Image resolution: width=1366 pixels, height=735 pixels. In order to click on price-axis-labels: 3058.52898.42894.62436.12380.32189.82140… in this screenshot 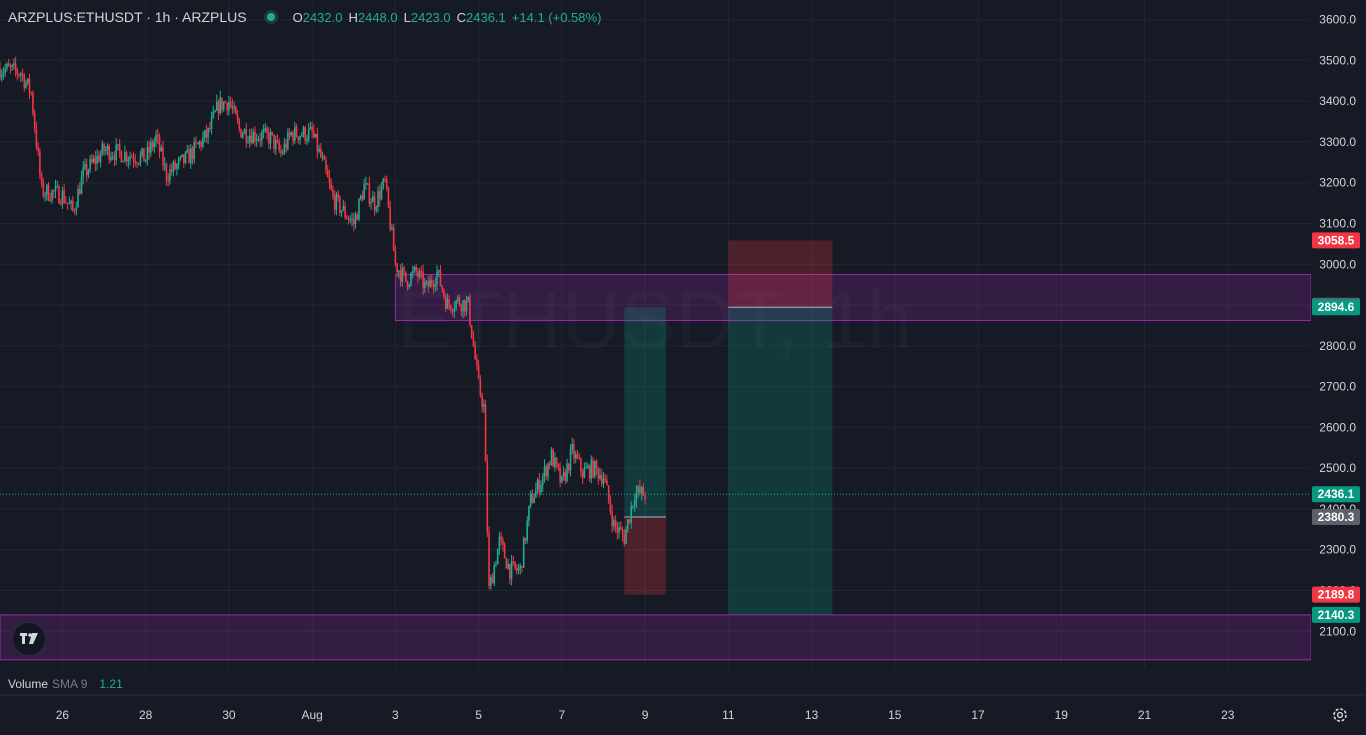, I will do `click(1336, 427)`.